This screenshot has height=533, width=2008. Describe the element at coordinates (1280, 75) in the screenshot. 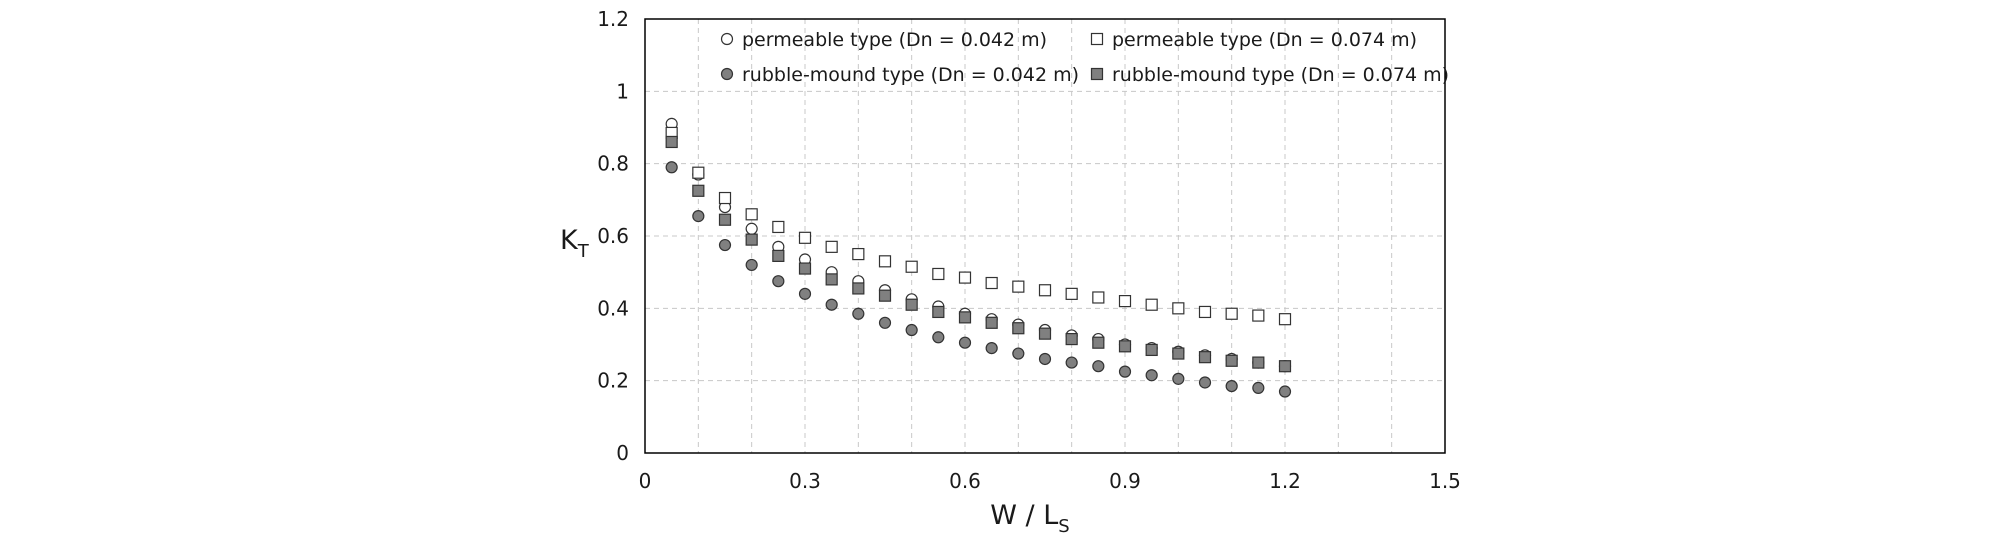

I see `legend-label: rubble-mound type (Dn = 0.074 m)` at that location.